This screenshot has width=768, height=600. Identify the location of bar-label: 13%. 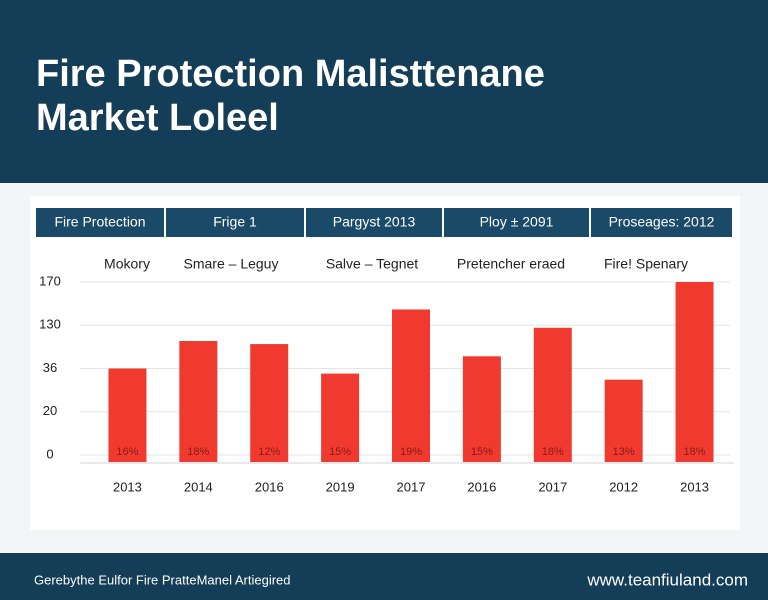
(624, 452).